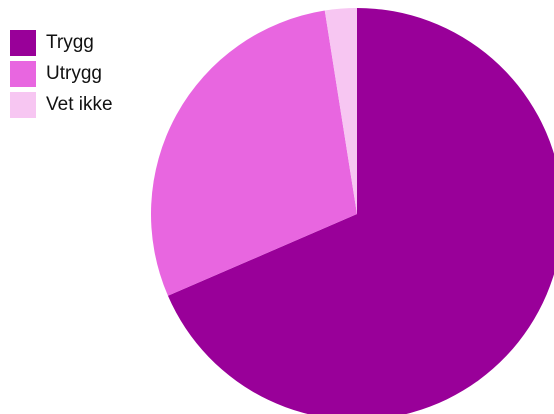 The image size is (554, 414). What do you see at coordinates (340, 111) in the screenshot?
I see `pie-slice-vet-ikke` at bounding box center [340, 111].